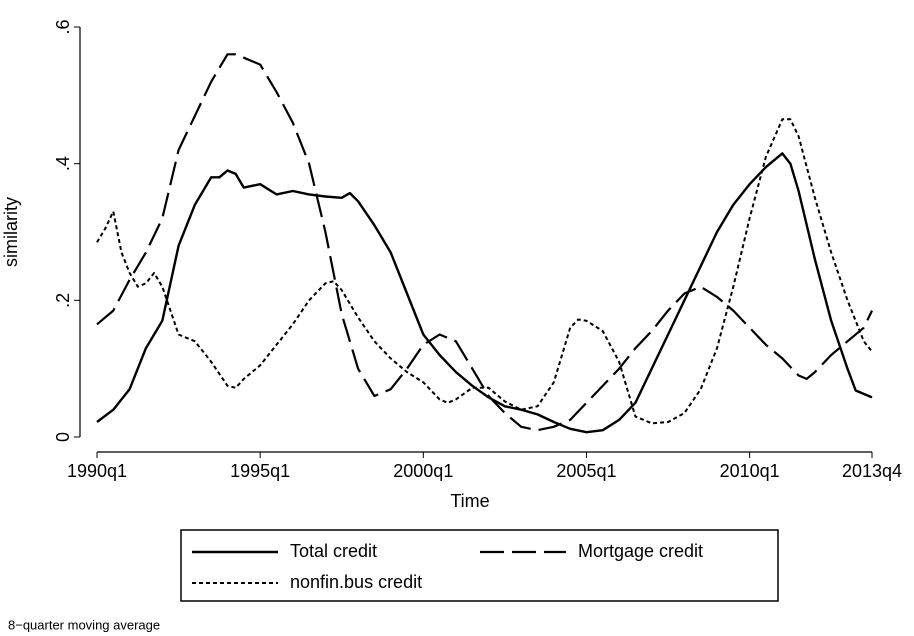  What do you see at coordinates (63, 437) in the screenshot?
I see `y-tick-label: 0` at bounding box center [63, 437].